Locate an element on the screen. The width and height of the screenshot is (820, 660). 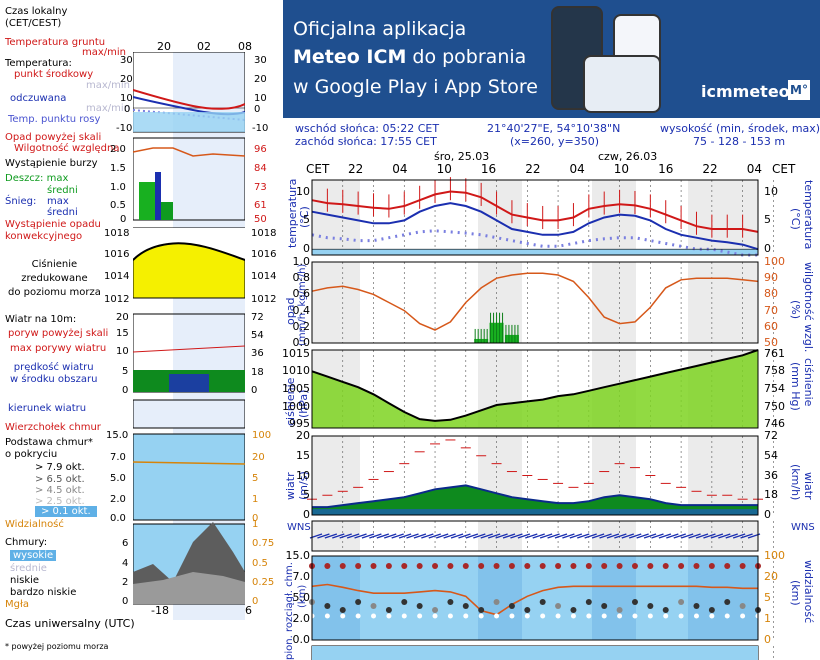
ground-temp-units: max/min is located at coordinates (104, 52).